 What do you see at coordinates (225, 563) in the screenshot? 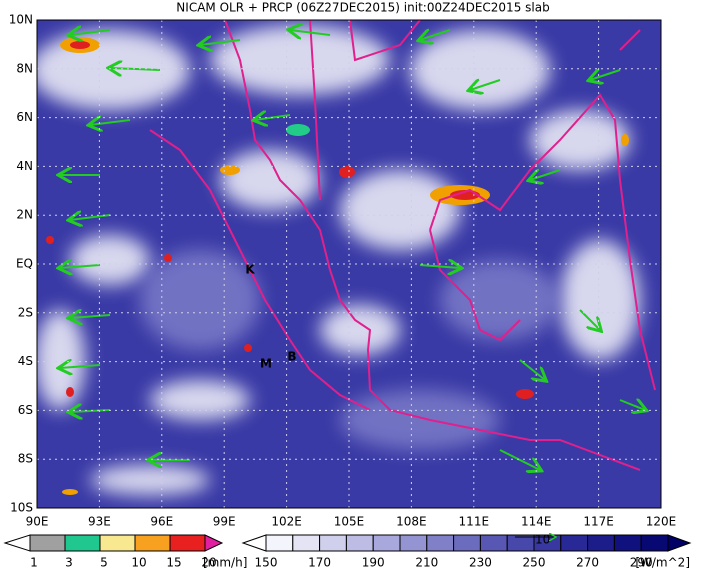
I see `precip-unit: [mm/h]` at bounding box center [225, 563].